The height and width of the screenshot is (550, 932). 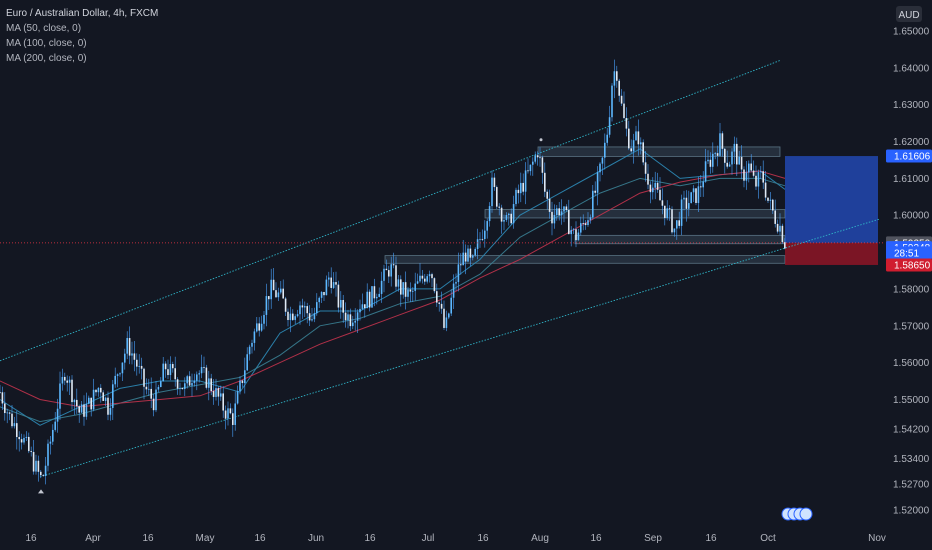 What do you see at coordinates (911, 429) in the screenshot?
I see `price-tick-label: 1.54200` at bounding box center [911, 429].